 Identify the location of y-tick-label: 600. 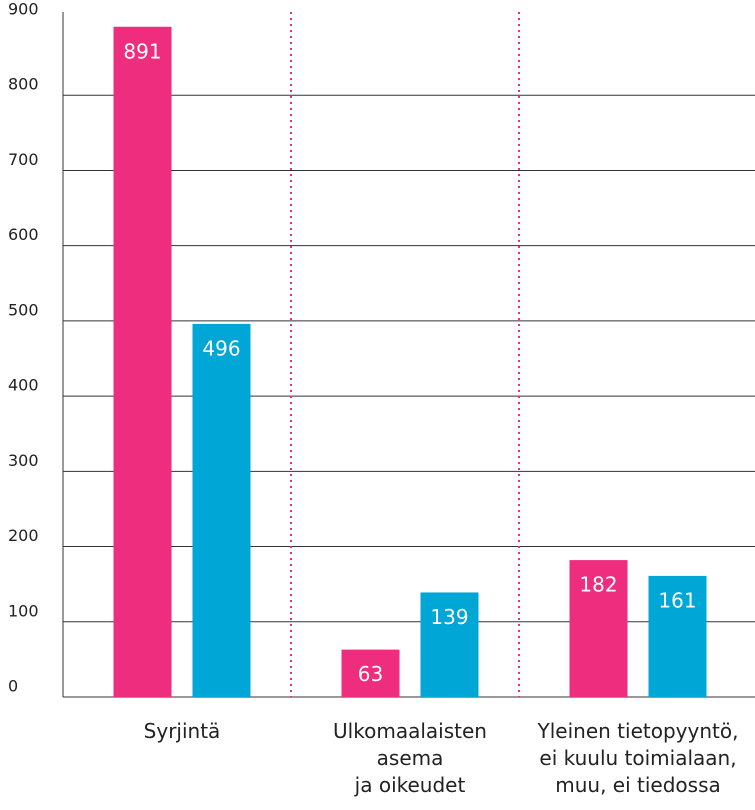
(23, 234).